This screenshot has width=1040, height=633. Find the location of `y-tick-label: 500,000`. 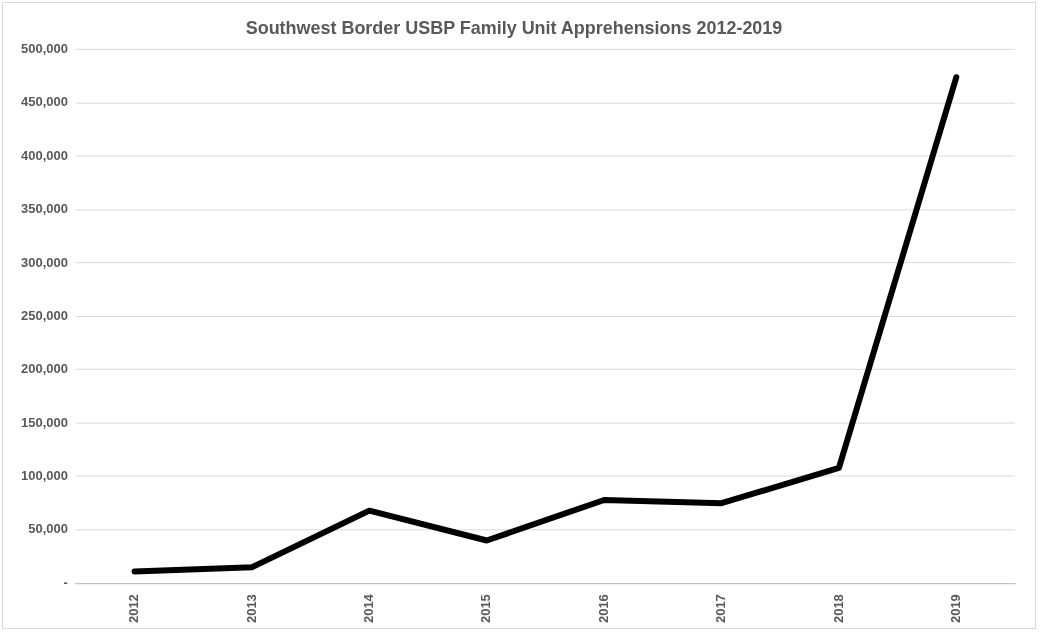

y-tick-label: 500,000 is located at coordinates (44, 49).